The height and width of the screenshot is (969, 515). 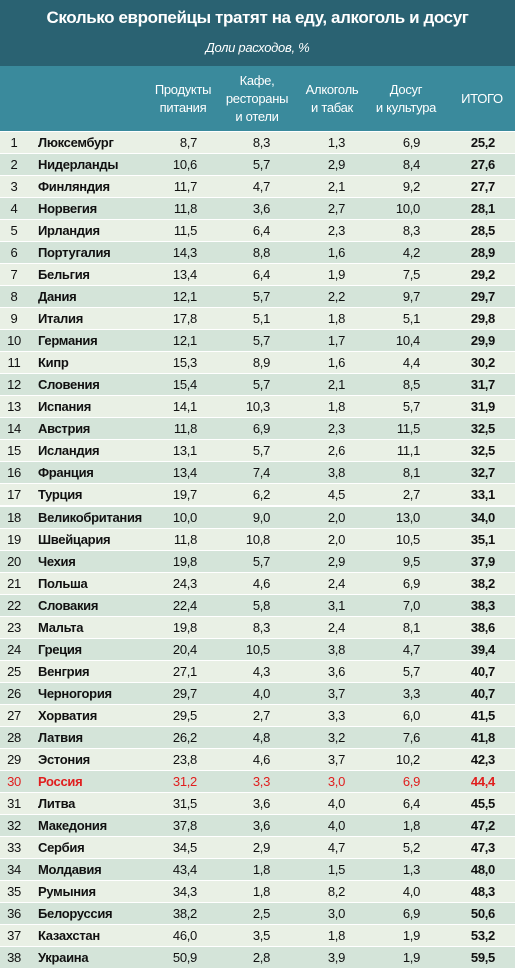 What do you see at coordinates (411, 363) in the screenshot?
I see `value: 4,4` at bounding box center [411, 363].